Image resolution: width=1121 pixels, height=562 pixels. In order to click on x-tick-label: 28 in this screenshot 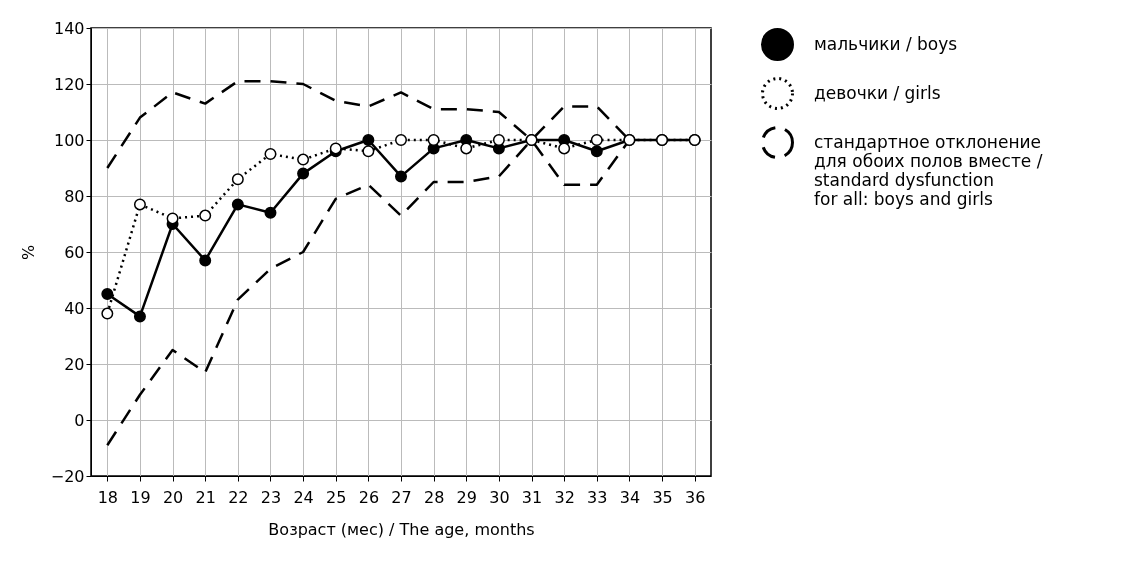, I will do `click(434, 497)`.